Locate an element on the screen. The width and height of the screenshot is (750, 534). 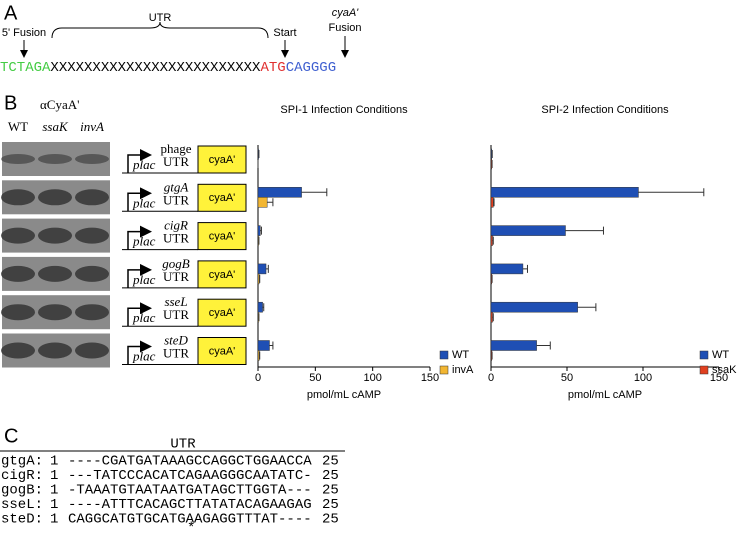
chart-title: SPI-1 Infection Conditions is located at coordinates (344, 110).